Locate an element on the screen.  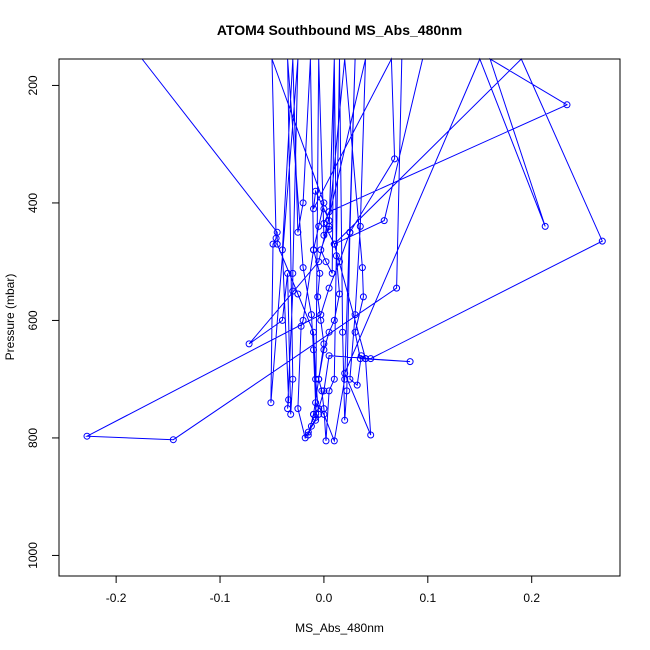
y-tick-label: 800 is located at coordinates (33, 438).